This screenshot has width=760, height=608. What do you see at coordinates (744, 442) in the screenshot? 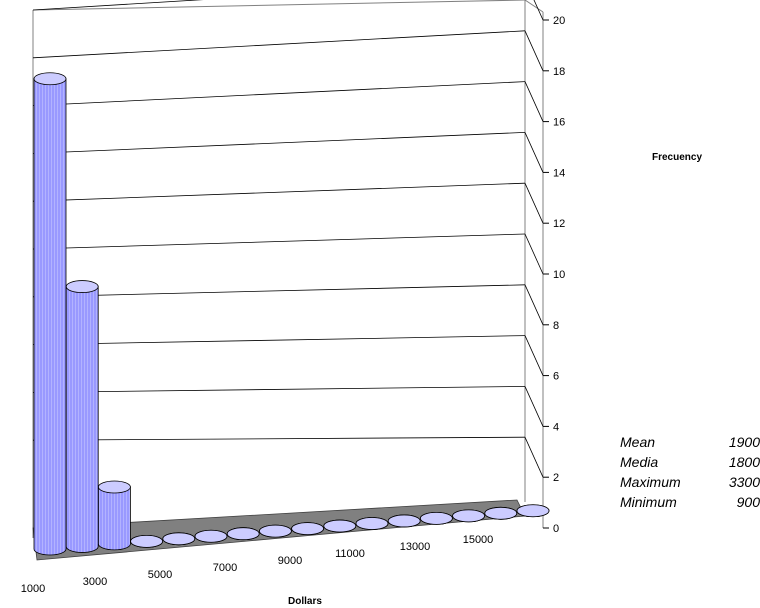
I see `stat-value: 1900` at bounding box center [744, 442].